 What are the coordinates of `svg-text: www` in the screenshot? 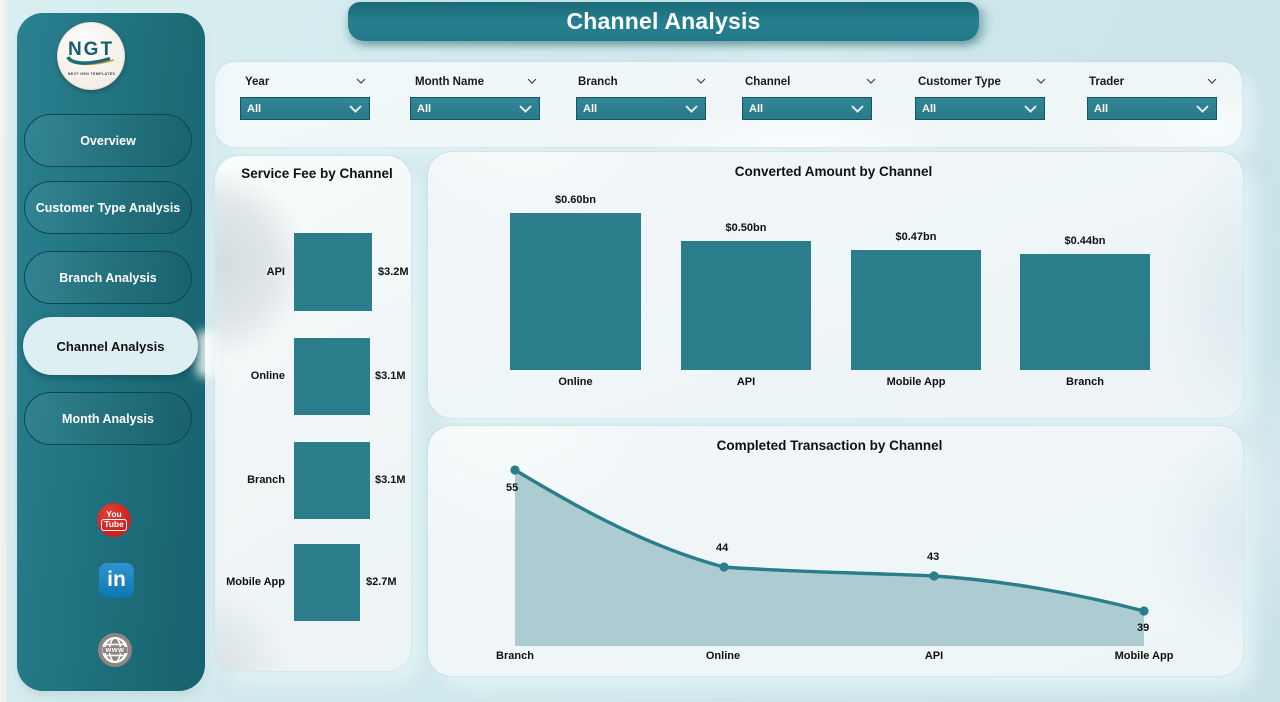 It's located at (115, 649).